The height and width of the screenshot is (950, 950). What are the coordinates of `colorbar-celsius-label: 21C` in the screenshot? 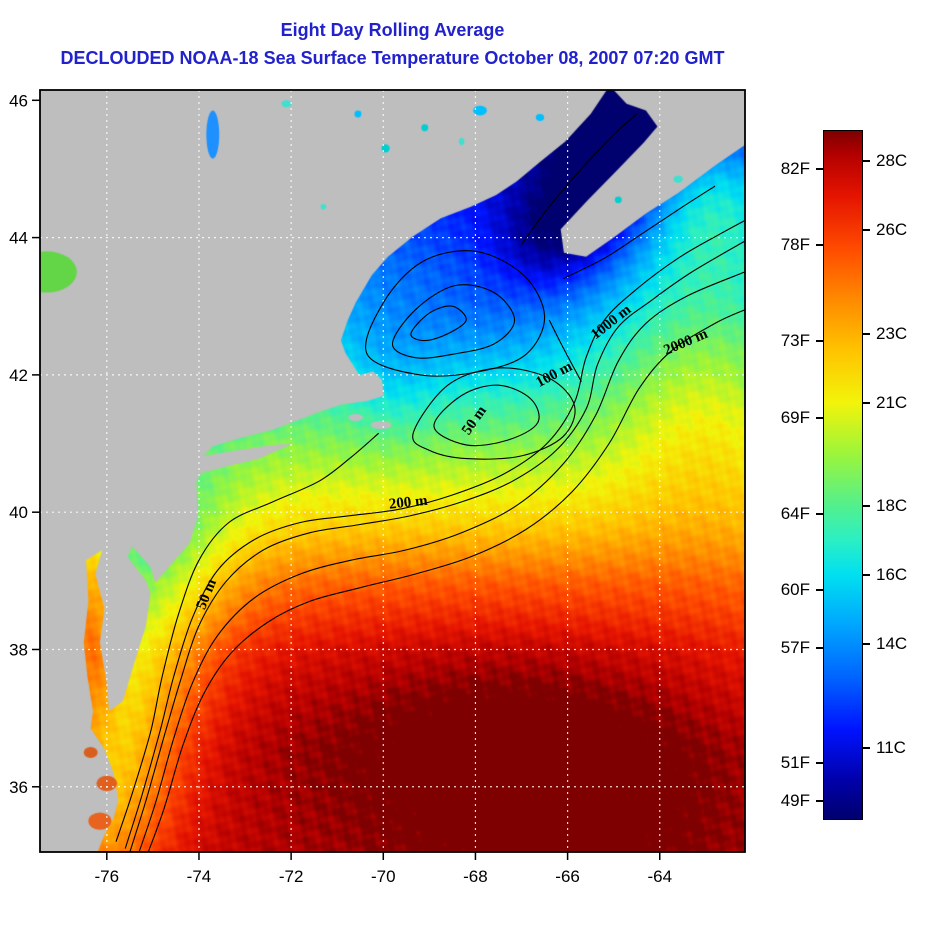 It's located at (892, 402).